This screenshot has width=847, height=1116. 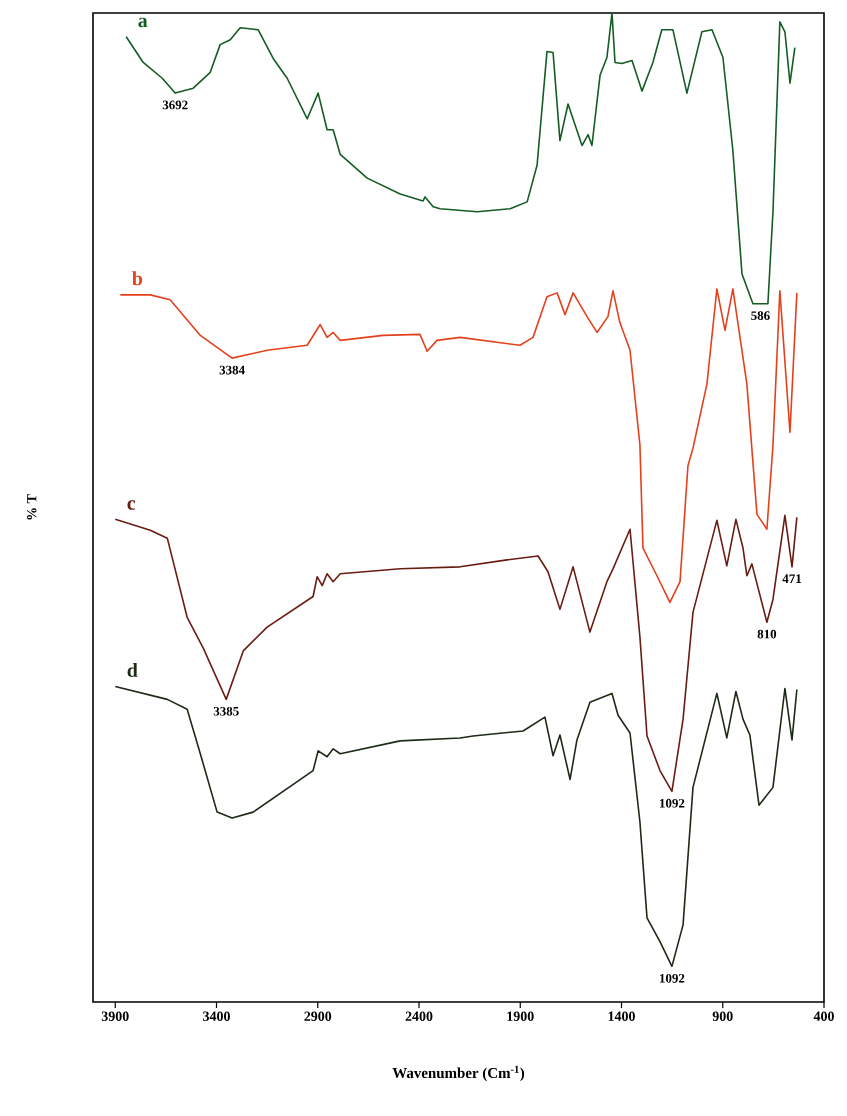 What do you see at coordinates (621, 1016) in the screenshot?
I see `x-tick-label: 1400` at bounding box center [621, 1016].